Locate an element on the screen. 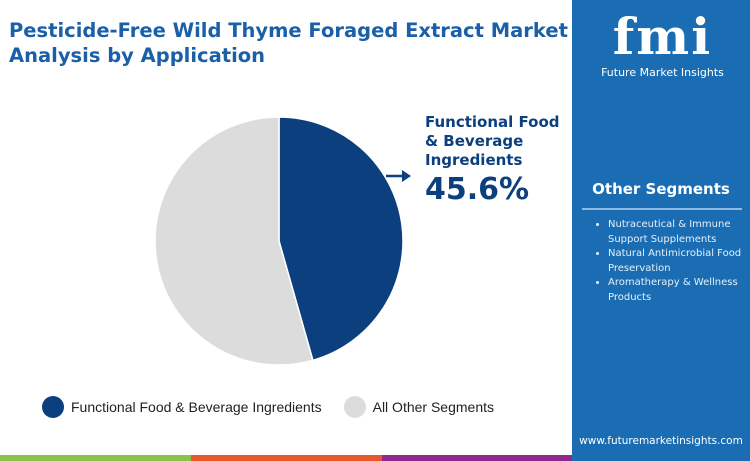 The width and height of the screenshot is (750, 461). callout-arrow-icon is located at coordinates (406, 176).